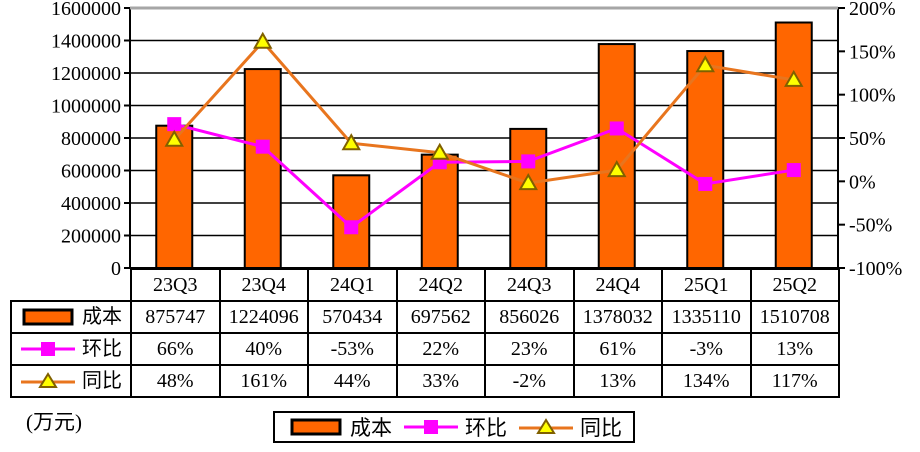  I want to click on table-cell: 117%, so click(794, 381).